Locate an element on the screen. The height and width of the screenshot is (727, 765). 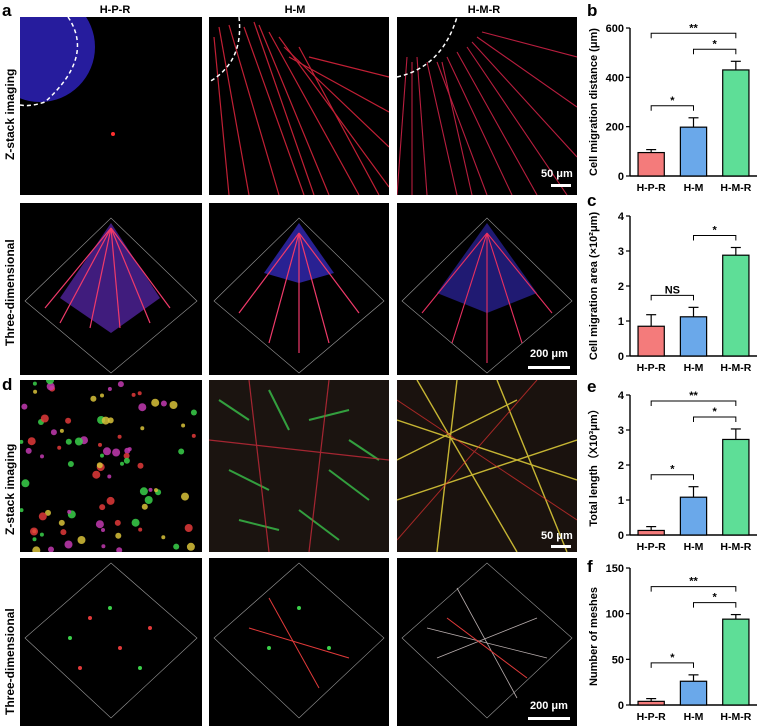
y-tick-label: 50 is located at coordinates (618, 660).